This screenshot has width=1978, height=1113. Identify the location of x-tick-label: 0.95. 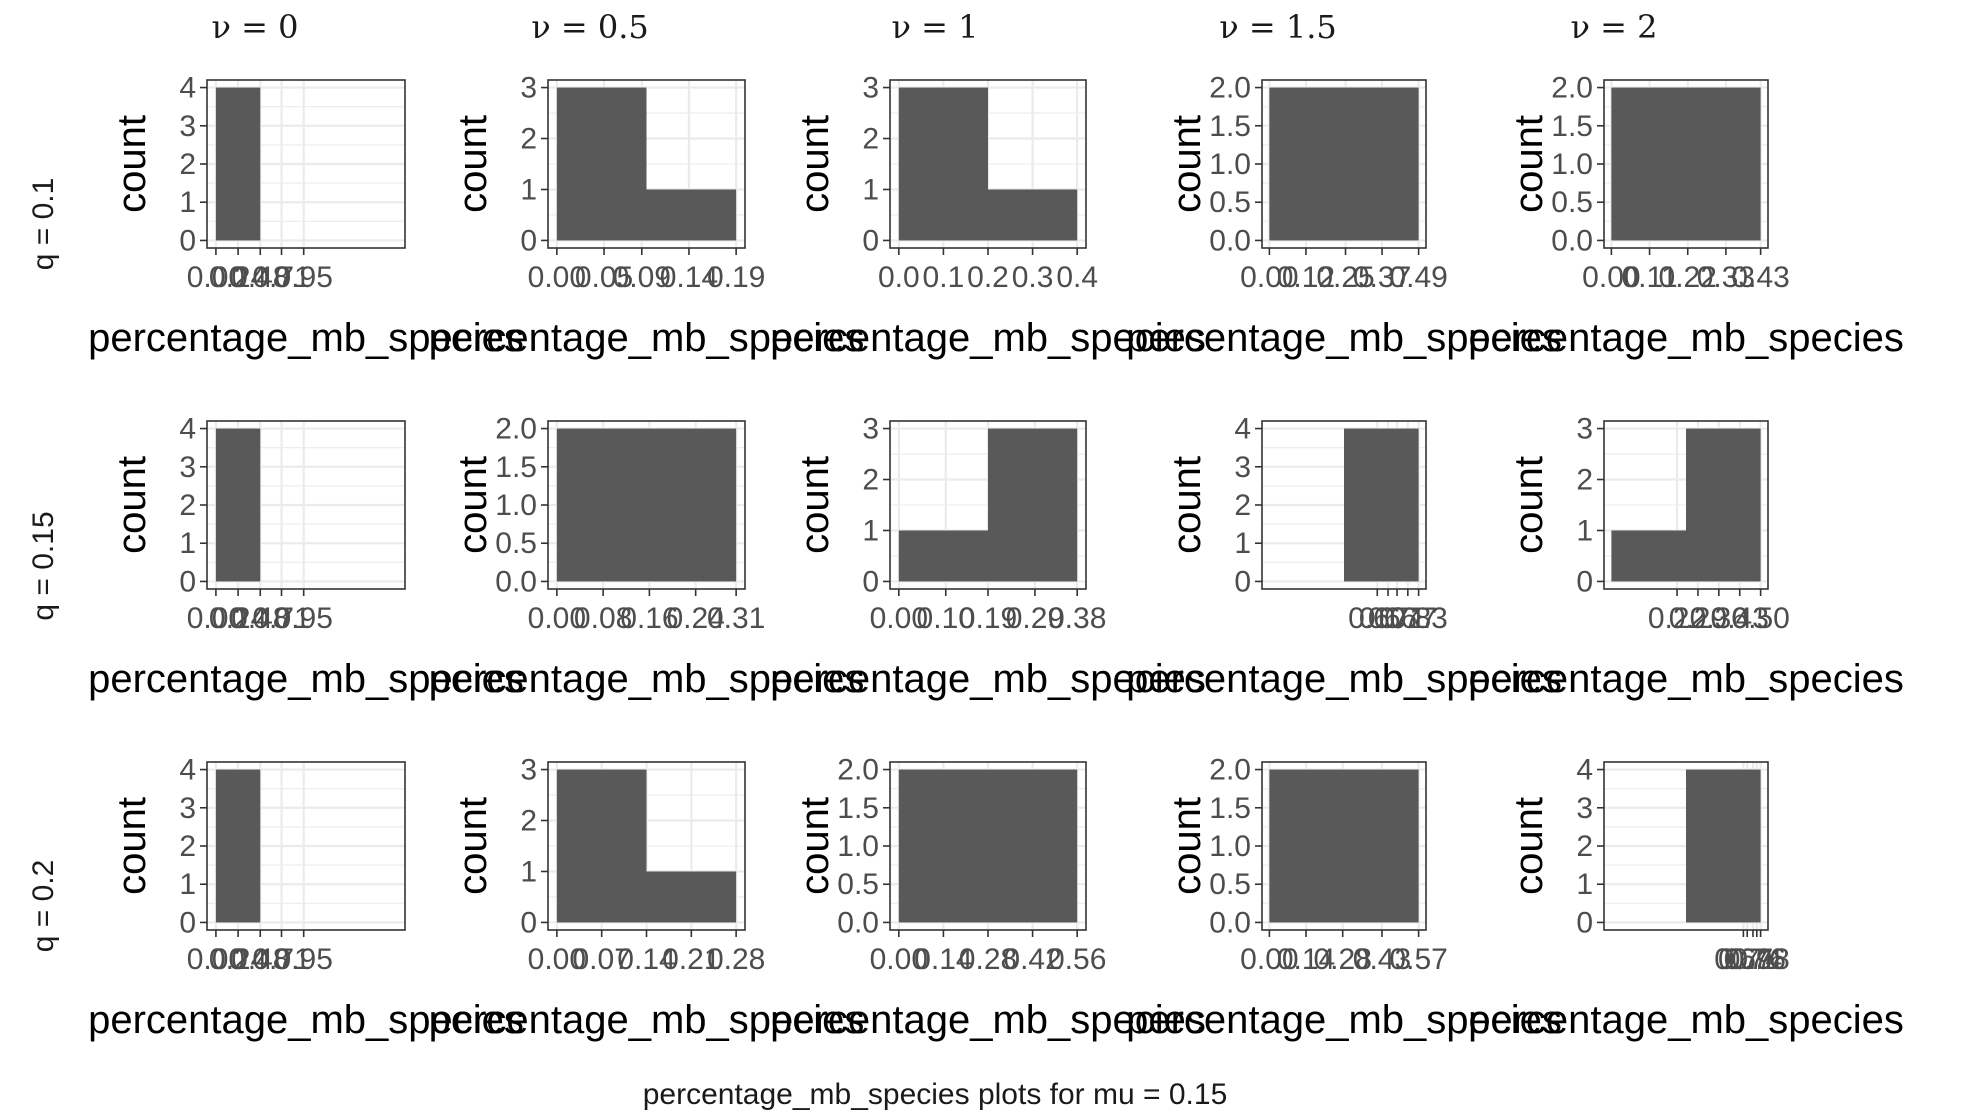
(303, 618).